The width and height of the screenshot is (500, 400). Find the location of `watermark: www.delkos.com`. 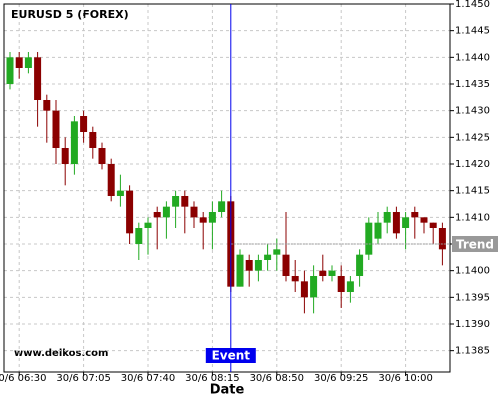

watermark: www.delkos.com is located at coordinates (61, 353).